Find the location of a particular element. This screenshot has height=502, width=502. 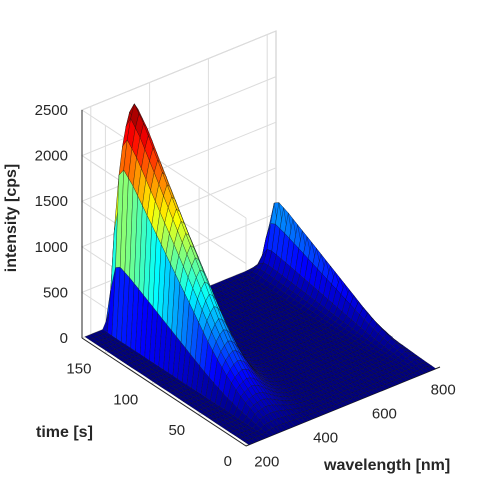

y-tick-label: 0 is located at coordinates (228, 461).